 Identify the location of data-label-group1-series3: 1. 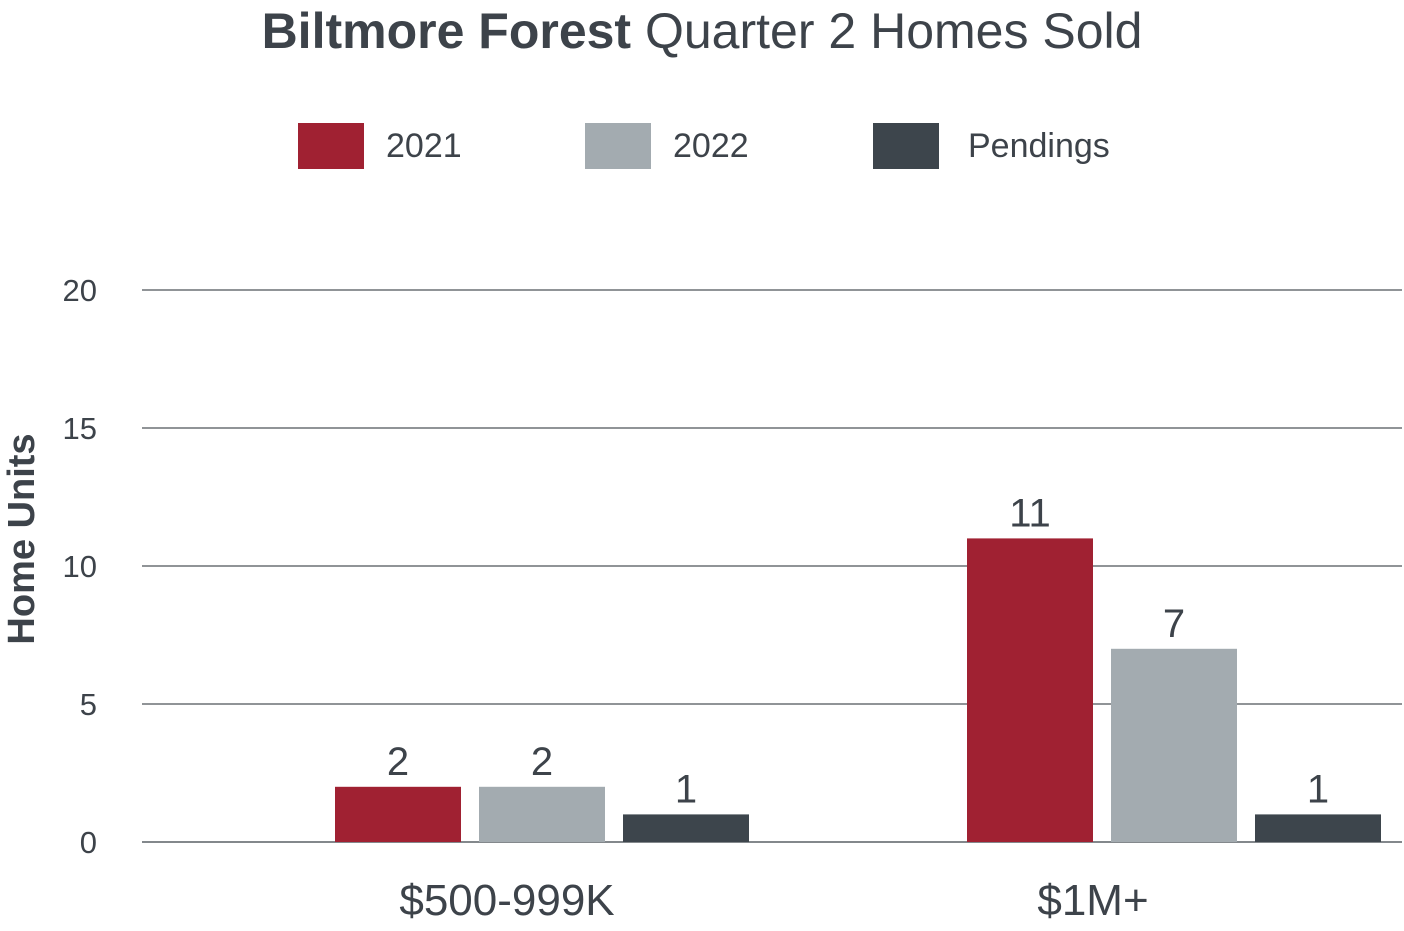
(686, 789).